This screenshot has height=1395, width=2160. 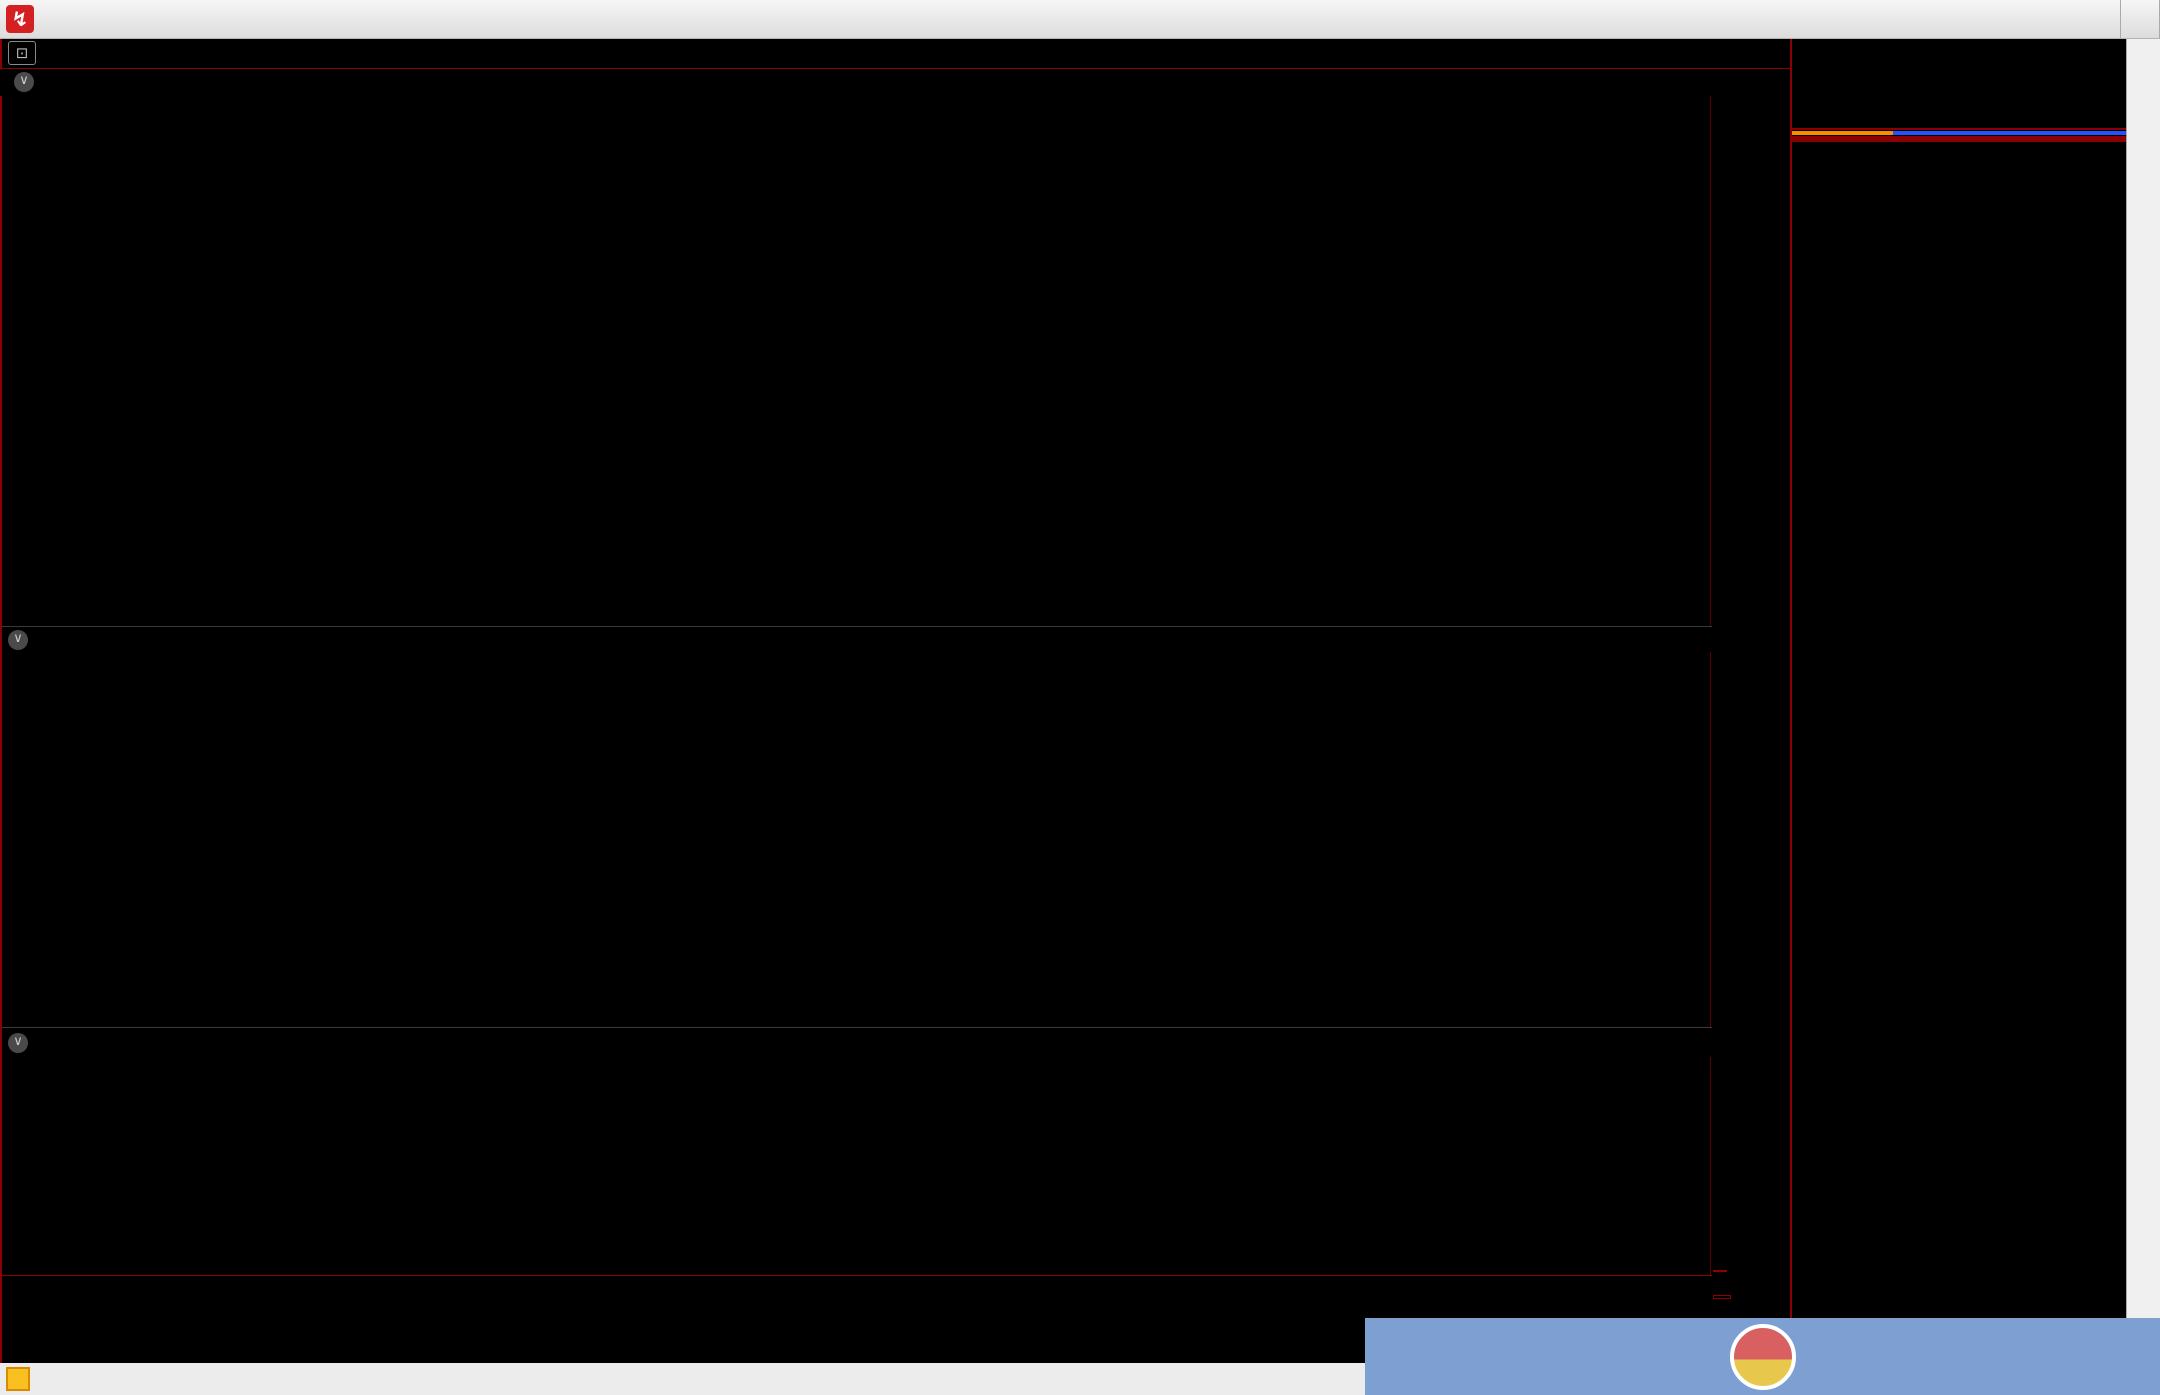 I want to click on scale-multiplier, so click(x=1720, y=1271).